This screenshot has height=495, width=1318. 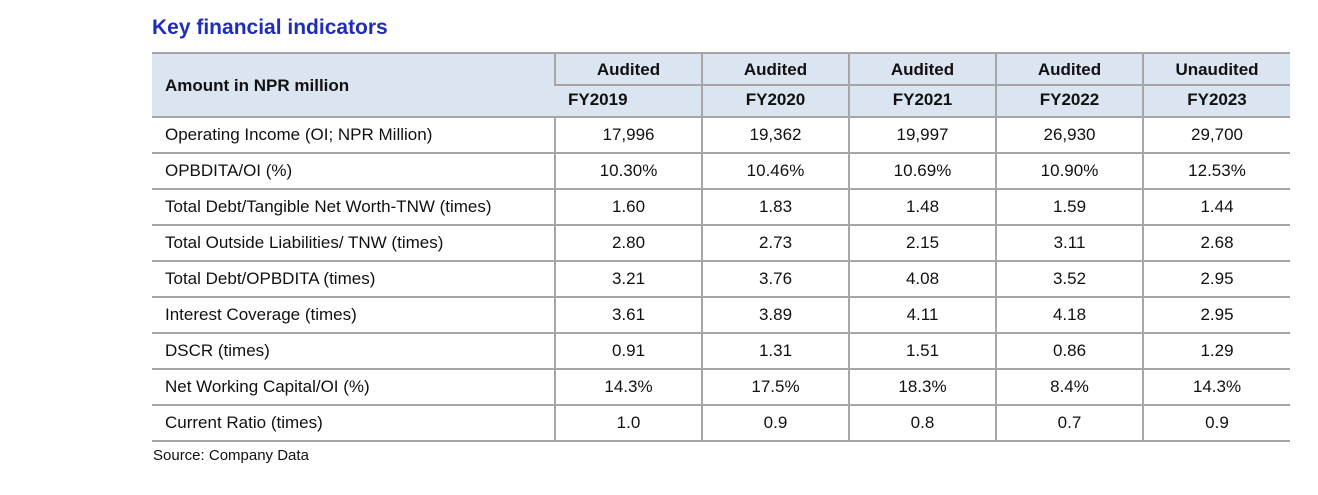 What do you see at coordinates (353, 135) in the screenshot?
I see `row-label: Operating Income (OI; NPR Million)` at bounding box center [353, 135].